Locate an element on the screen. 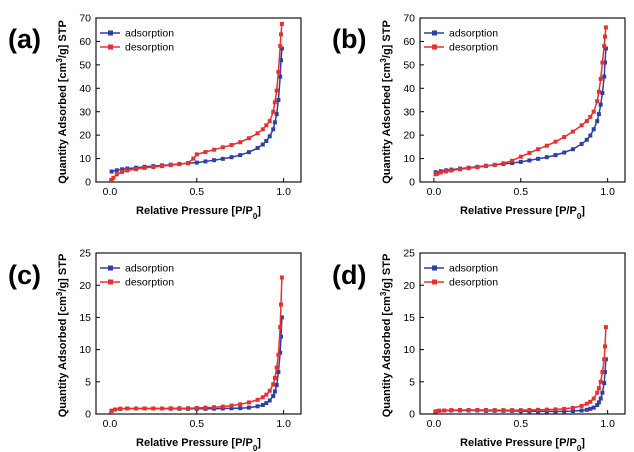  panel-label: (c) is located at coordinates (24, 275).